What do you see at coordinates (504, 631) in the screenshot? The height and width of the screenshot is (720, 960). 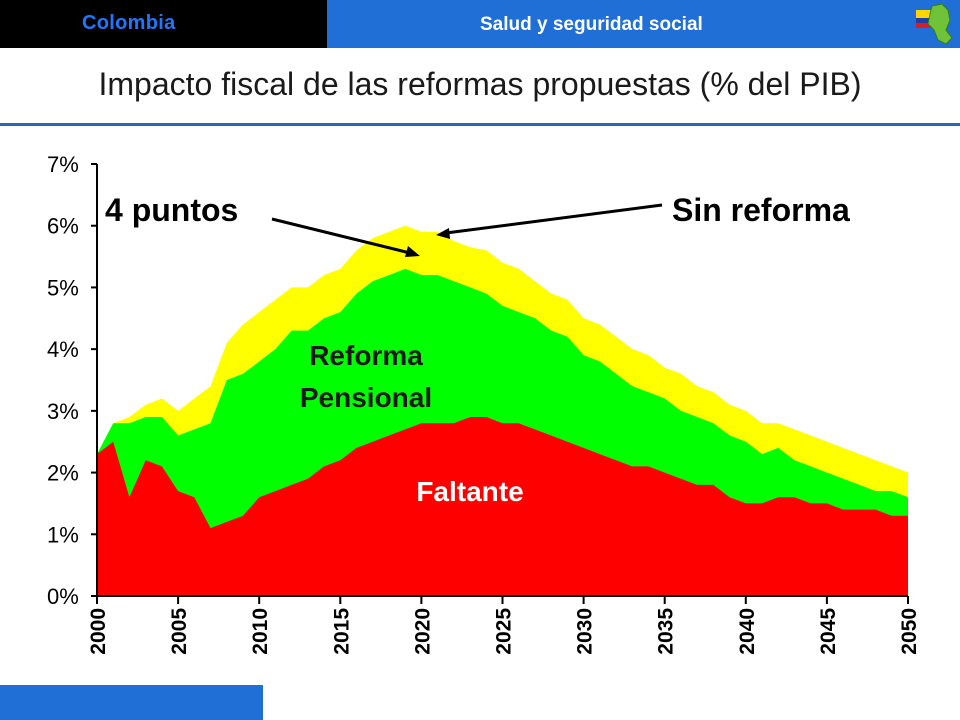 I see `x-tick-label: 2025` at bounding box center [504, 631].